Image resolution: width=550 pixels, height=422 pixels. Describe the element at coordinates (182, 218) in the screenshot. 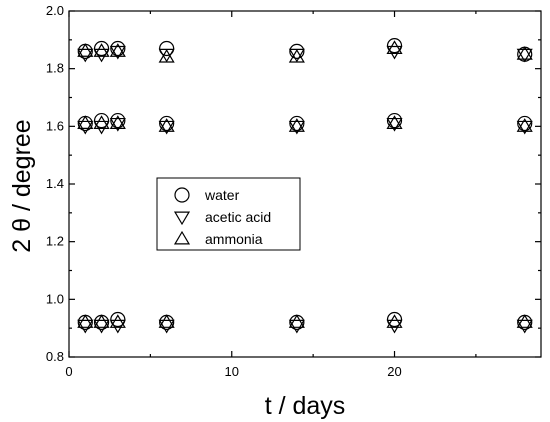

I see `legend-triangle-down-icon` at that location.